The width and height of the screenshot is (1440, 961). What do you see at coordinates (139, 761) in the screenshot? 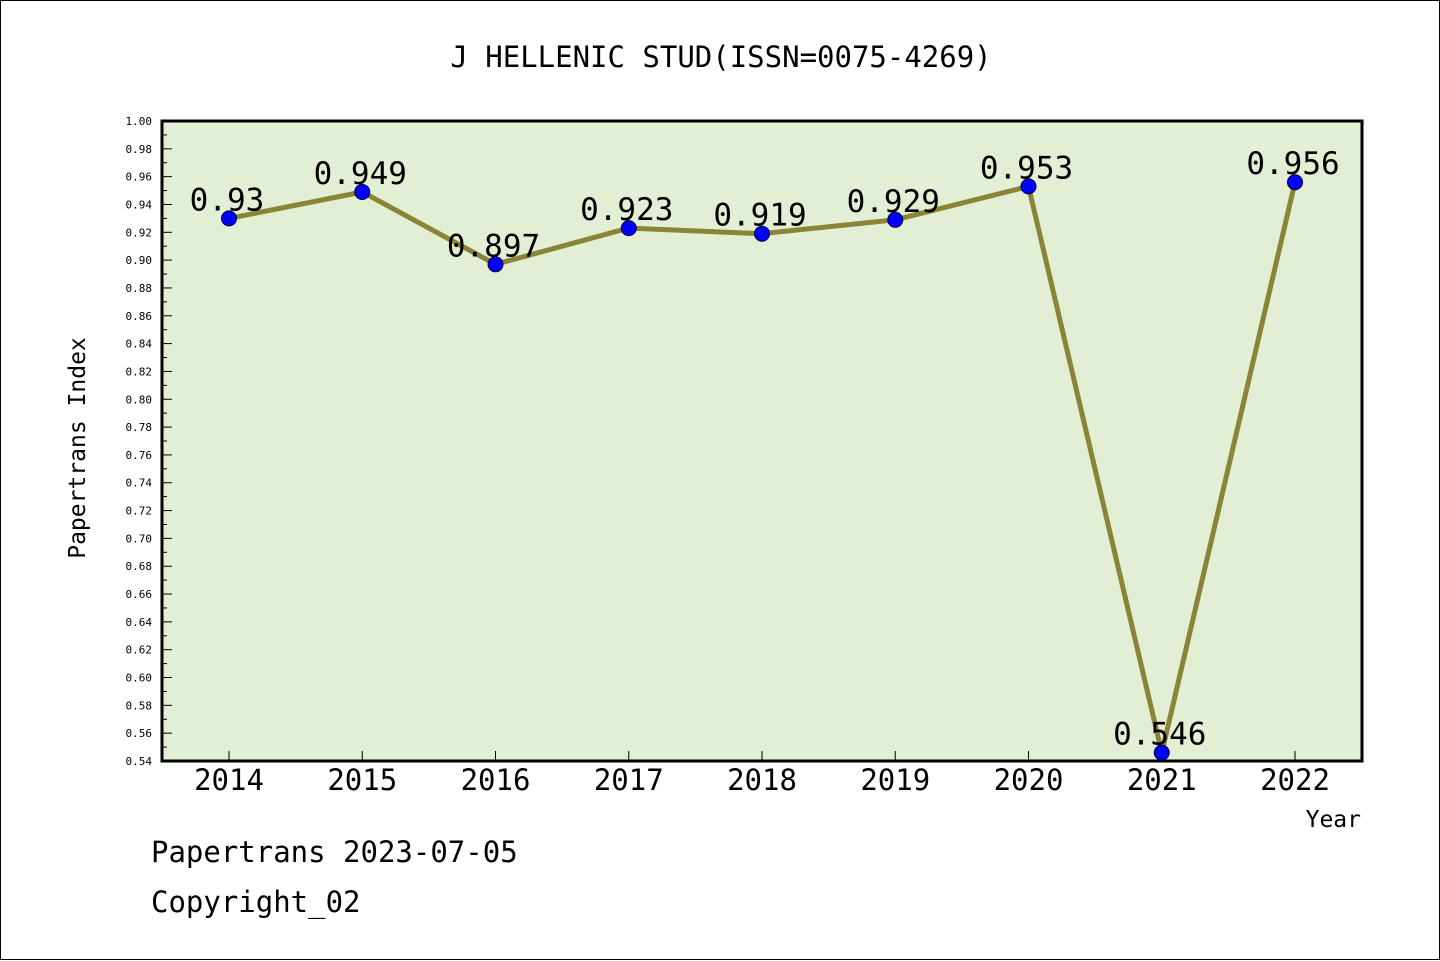
I see `y-tick-label: 0.54` at bounding box center [139, 761].